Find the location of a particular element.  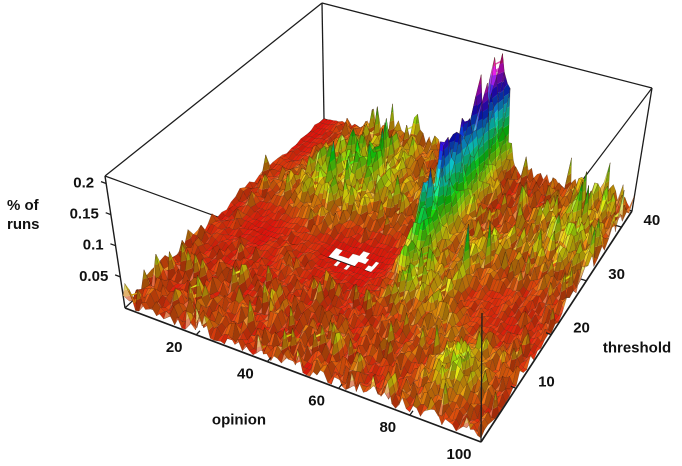

svg-text: 0.05 is located at coordinates (93, 276).